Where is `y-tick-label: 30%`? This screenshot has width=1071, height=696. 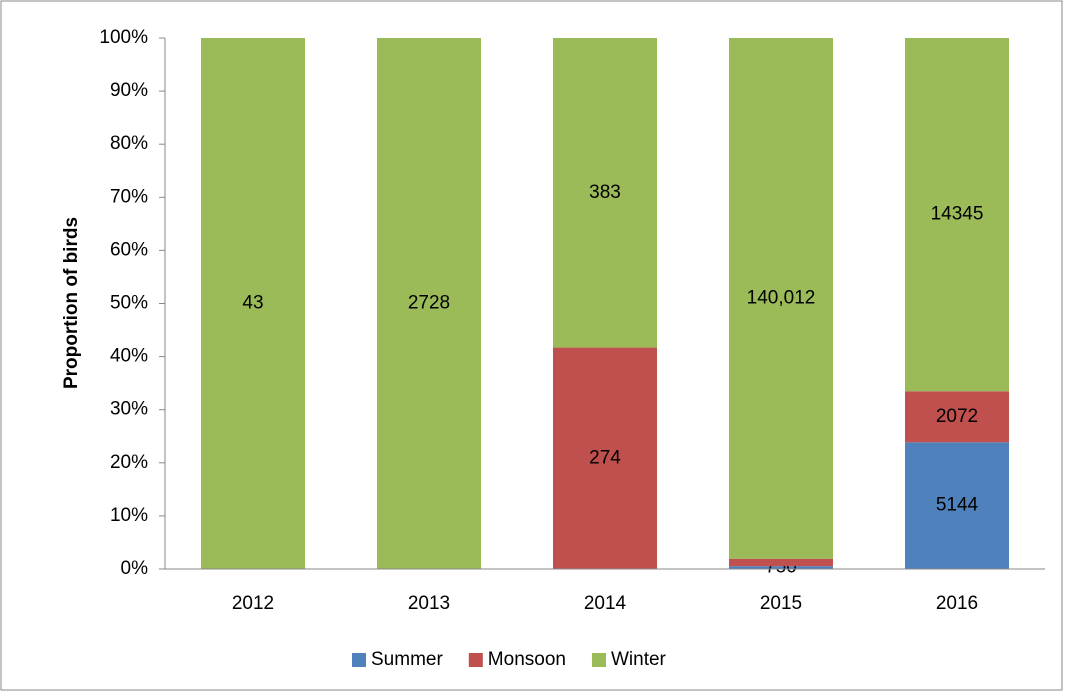 y-tick-label: 30% is located at coordinates (129, 409).